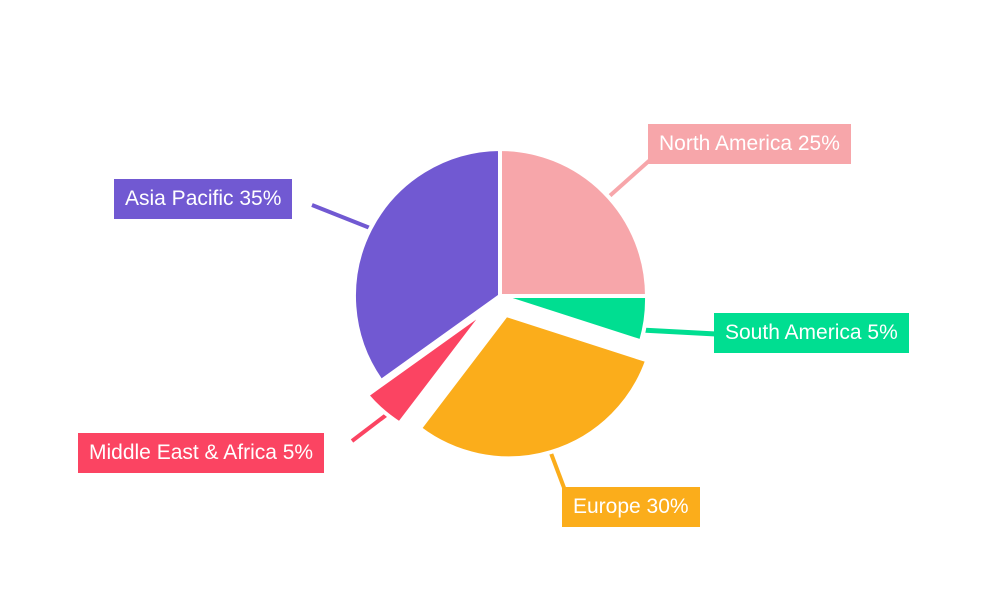 The width and height of the screenshot is (1000, 600). What do you see at coordinates (573, 222) in the screenshot?
I see `pie-slice-north-america` at bounding box center [573, 222].